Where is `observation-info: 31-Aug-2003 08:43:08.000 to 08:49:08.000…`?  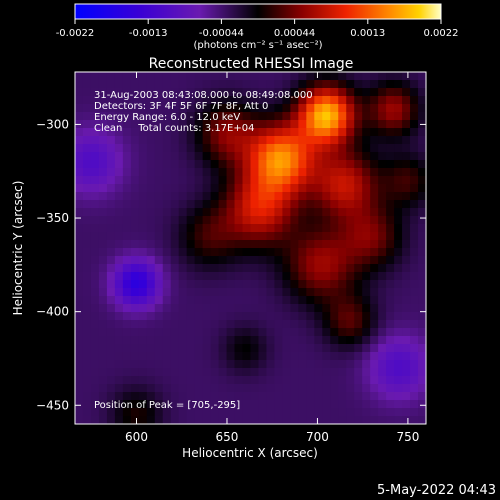 observation-info: 31-Aug-2003 08:43:08.000 to 08:49:08.000… is located at coordinates (203, 112).